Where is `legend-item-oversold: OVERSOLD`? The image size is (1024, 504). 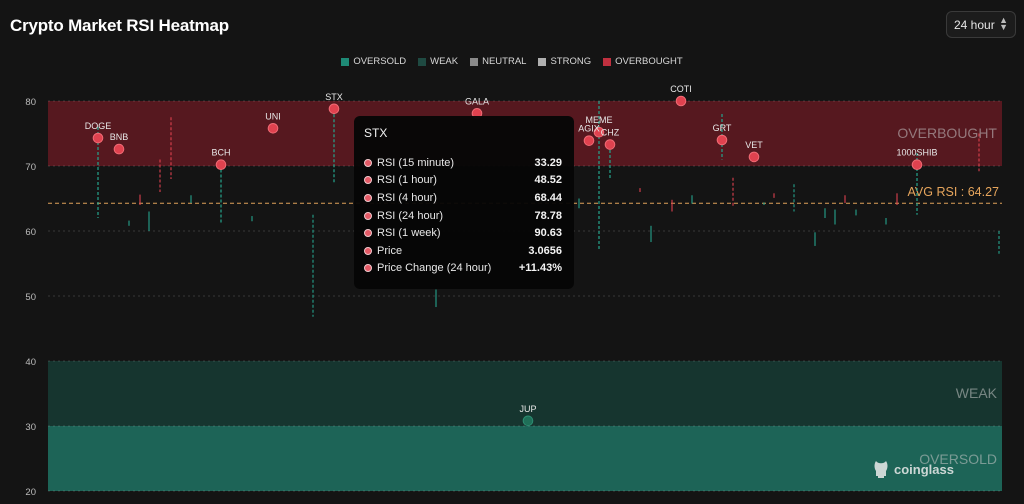 legend-item-oversold: OVERSOLD is located at coordinates (373, 61).